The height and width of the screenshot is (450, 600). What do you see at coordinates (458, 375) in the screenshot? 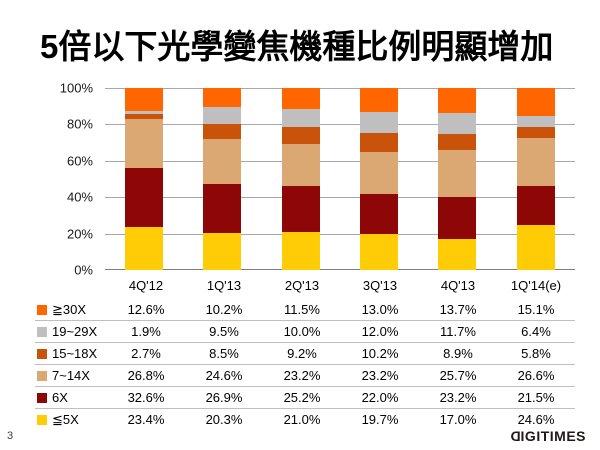
I see `value-cell: 25.7%` at bounding box center [458, 375].